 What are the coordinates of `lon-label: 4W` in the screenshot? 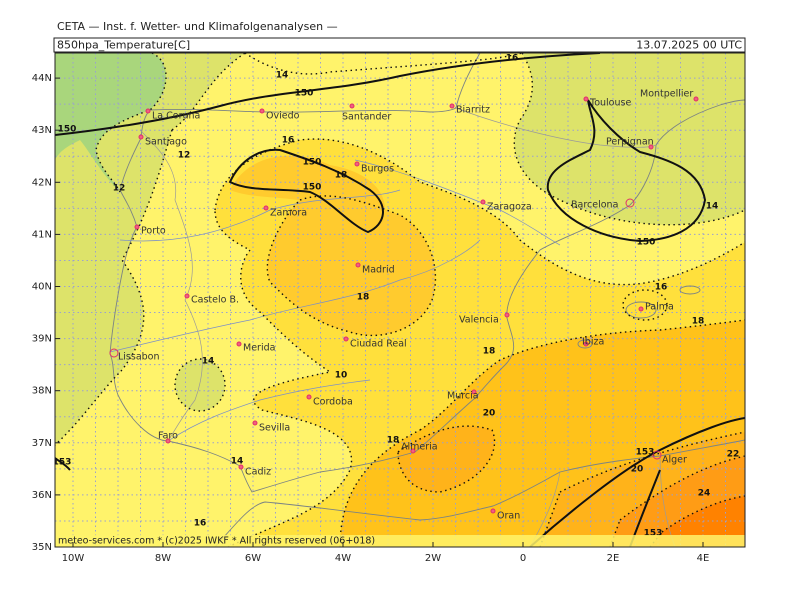 It's located at (343, 558).